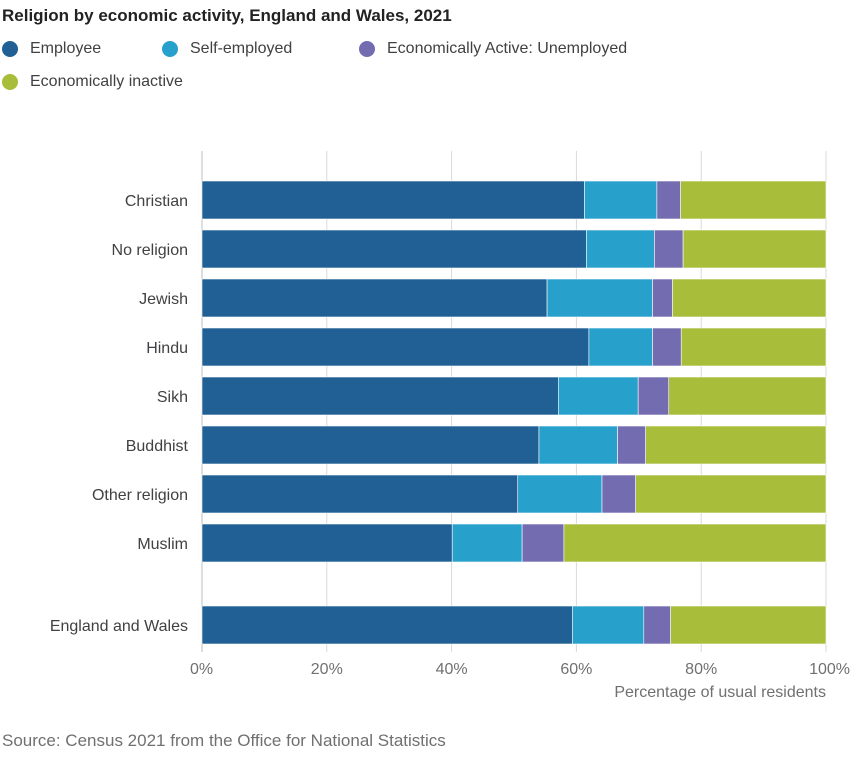 The height and width of the screenshot is (774, 856). What do you see at coordinates (736, 445) in the screenshot?
I see `bar-buddhist-economically-inactive` at bounding box center [736, 445].